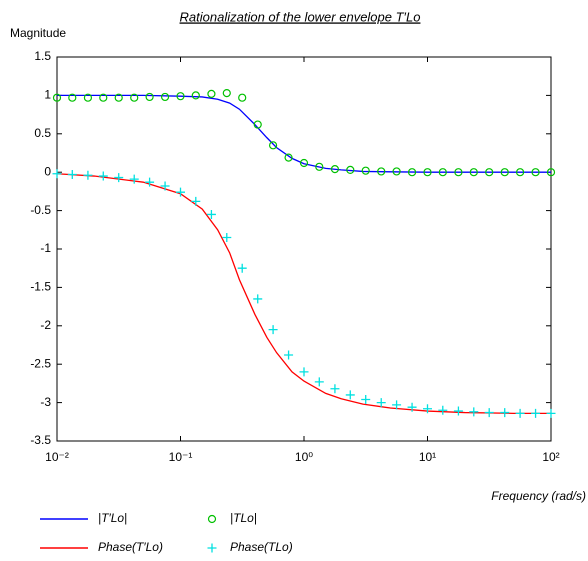  Describe the element at coordinates (112, 518) in the screenshot. I see `legend-label: |T′Lo|` at that location.